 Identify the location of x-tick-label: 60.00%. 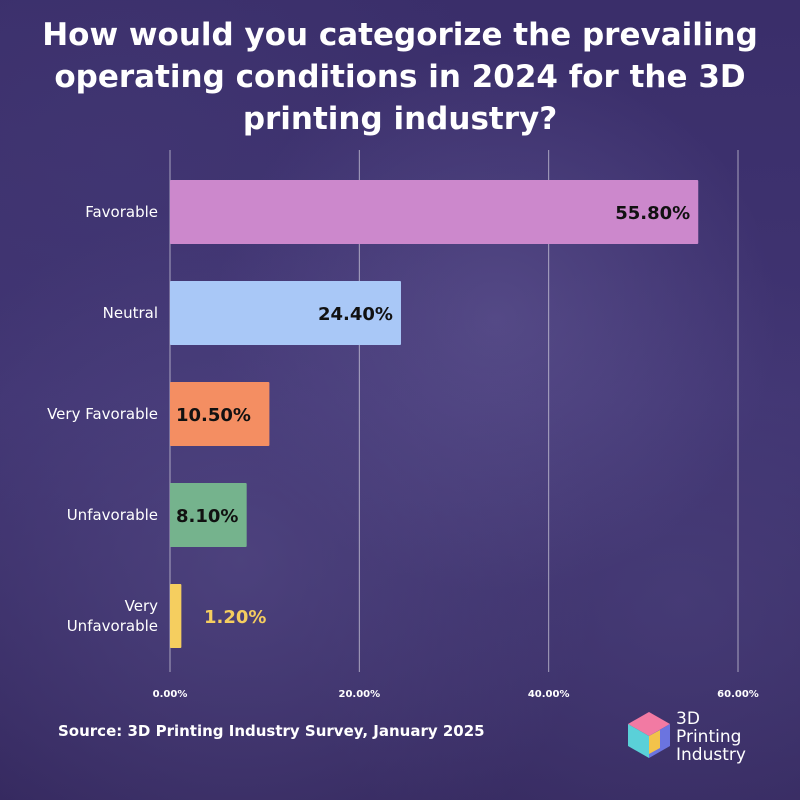
(738, 694).